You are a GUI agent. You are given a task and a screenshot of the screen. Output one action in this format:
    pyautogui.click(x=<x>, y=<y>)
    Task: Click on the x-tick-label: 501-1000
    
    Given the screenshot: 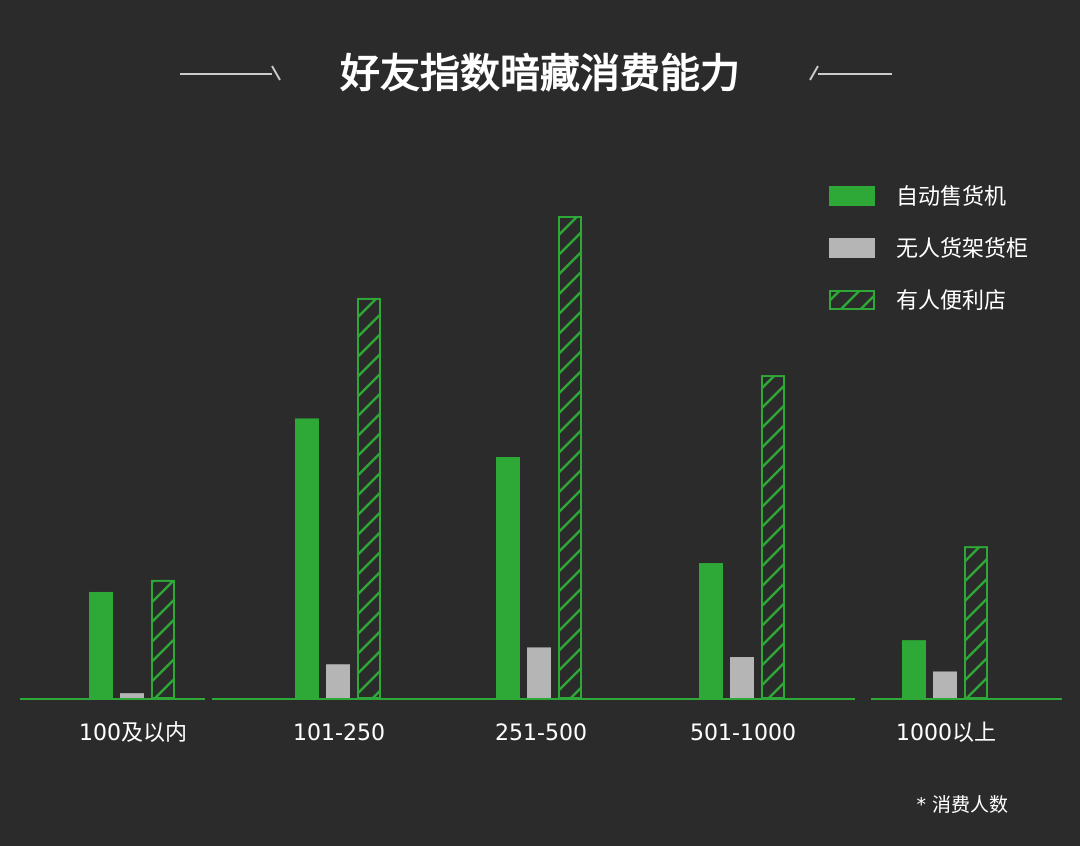 What is the action you would take?
    pyautogui.click(x=743, y=733)
    